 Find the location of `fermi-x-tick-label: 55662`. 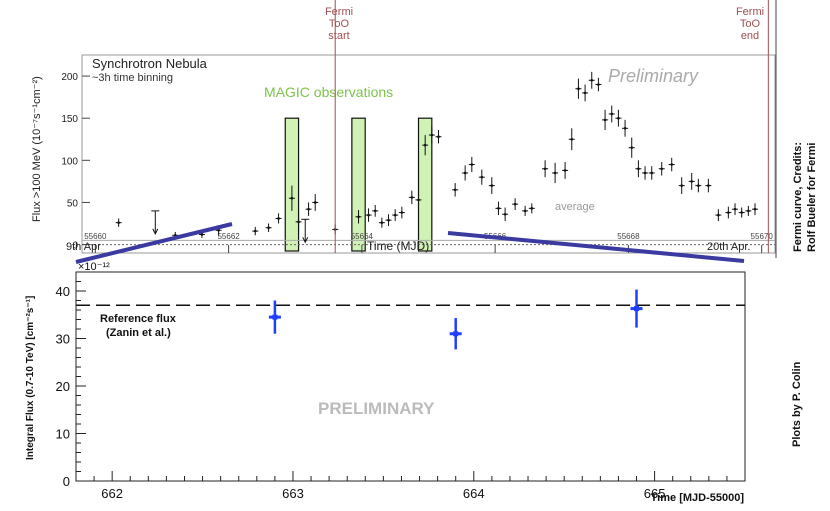

fermi-x-tick-label: 55662 is located at coordinates (228, 236).